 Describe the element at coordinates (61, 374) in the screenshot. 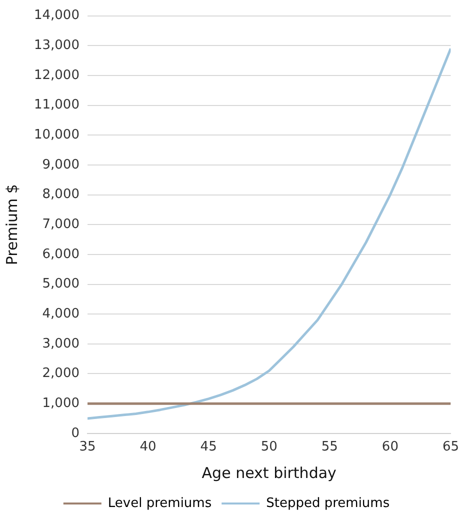

I see `y-tick-label: 2,000` at that location.